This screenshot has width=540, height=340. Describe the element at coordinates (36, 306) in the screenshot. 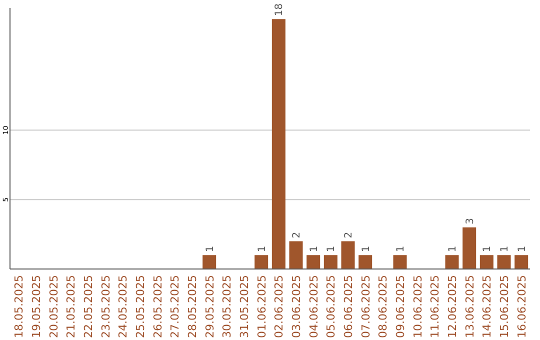

I see `x-tick-label: 19.05.2025` at that location.